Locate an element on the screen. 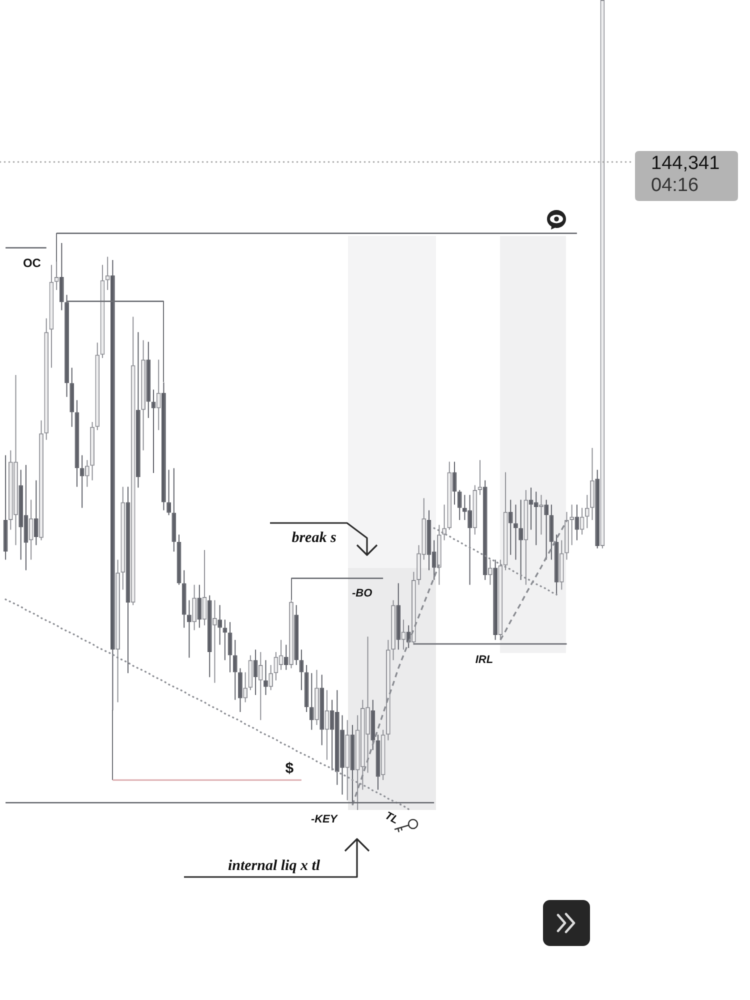  text: 144,341 is located at coordinates (685, 163).